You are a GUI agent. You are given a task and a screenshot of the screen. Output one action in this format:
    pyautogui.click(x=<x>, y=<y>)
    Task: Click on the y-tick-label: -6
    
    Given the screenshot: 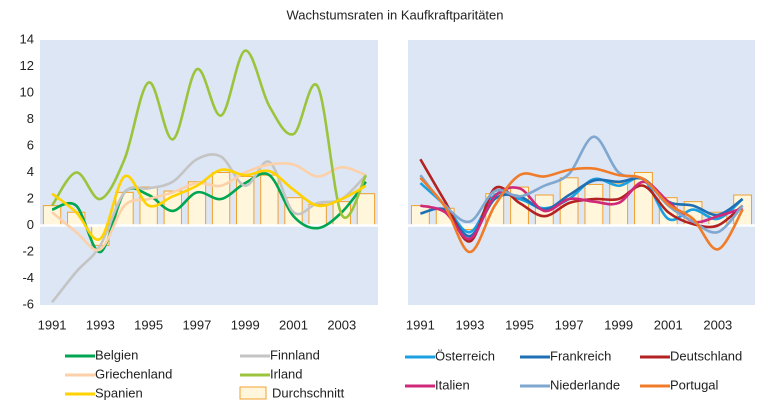 What is the action you would take?
    pyautogui.click(x=28, y=303)
    